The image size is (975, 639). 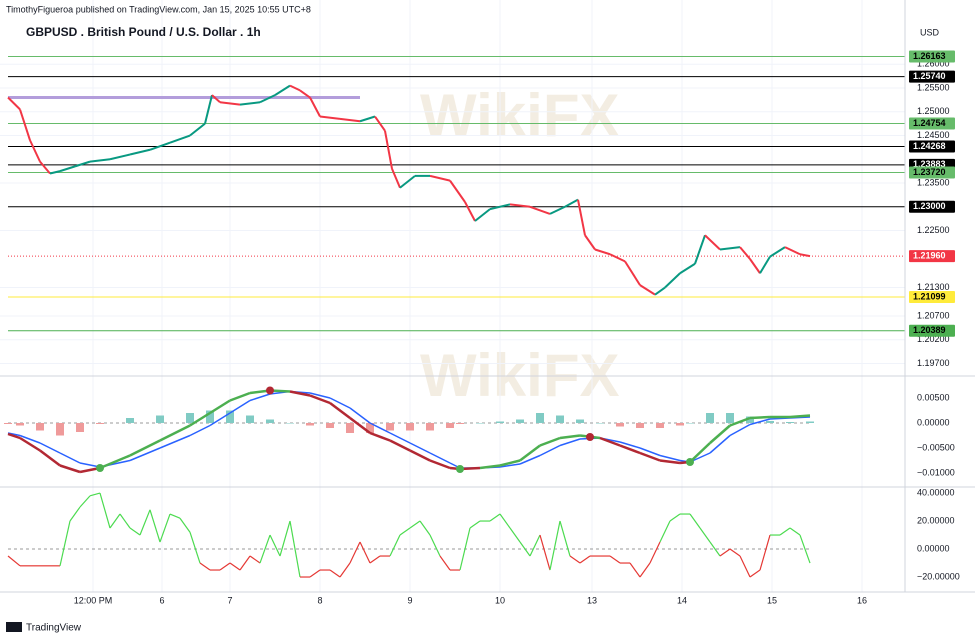 I want to click on y-tick-label: 1.25000, so click(x=933, y=111).